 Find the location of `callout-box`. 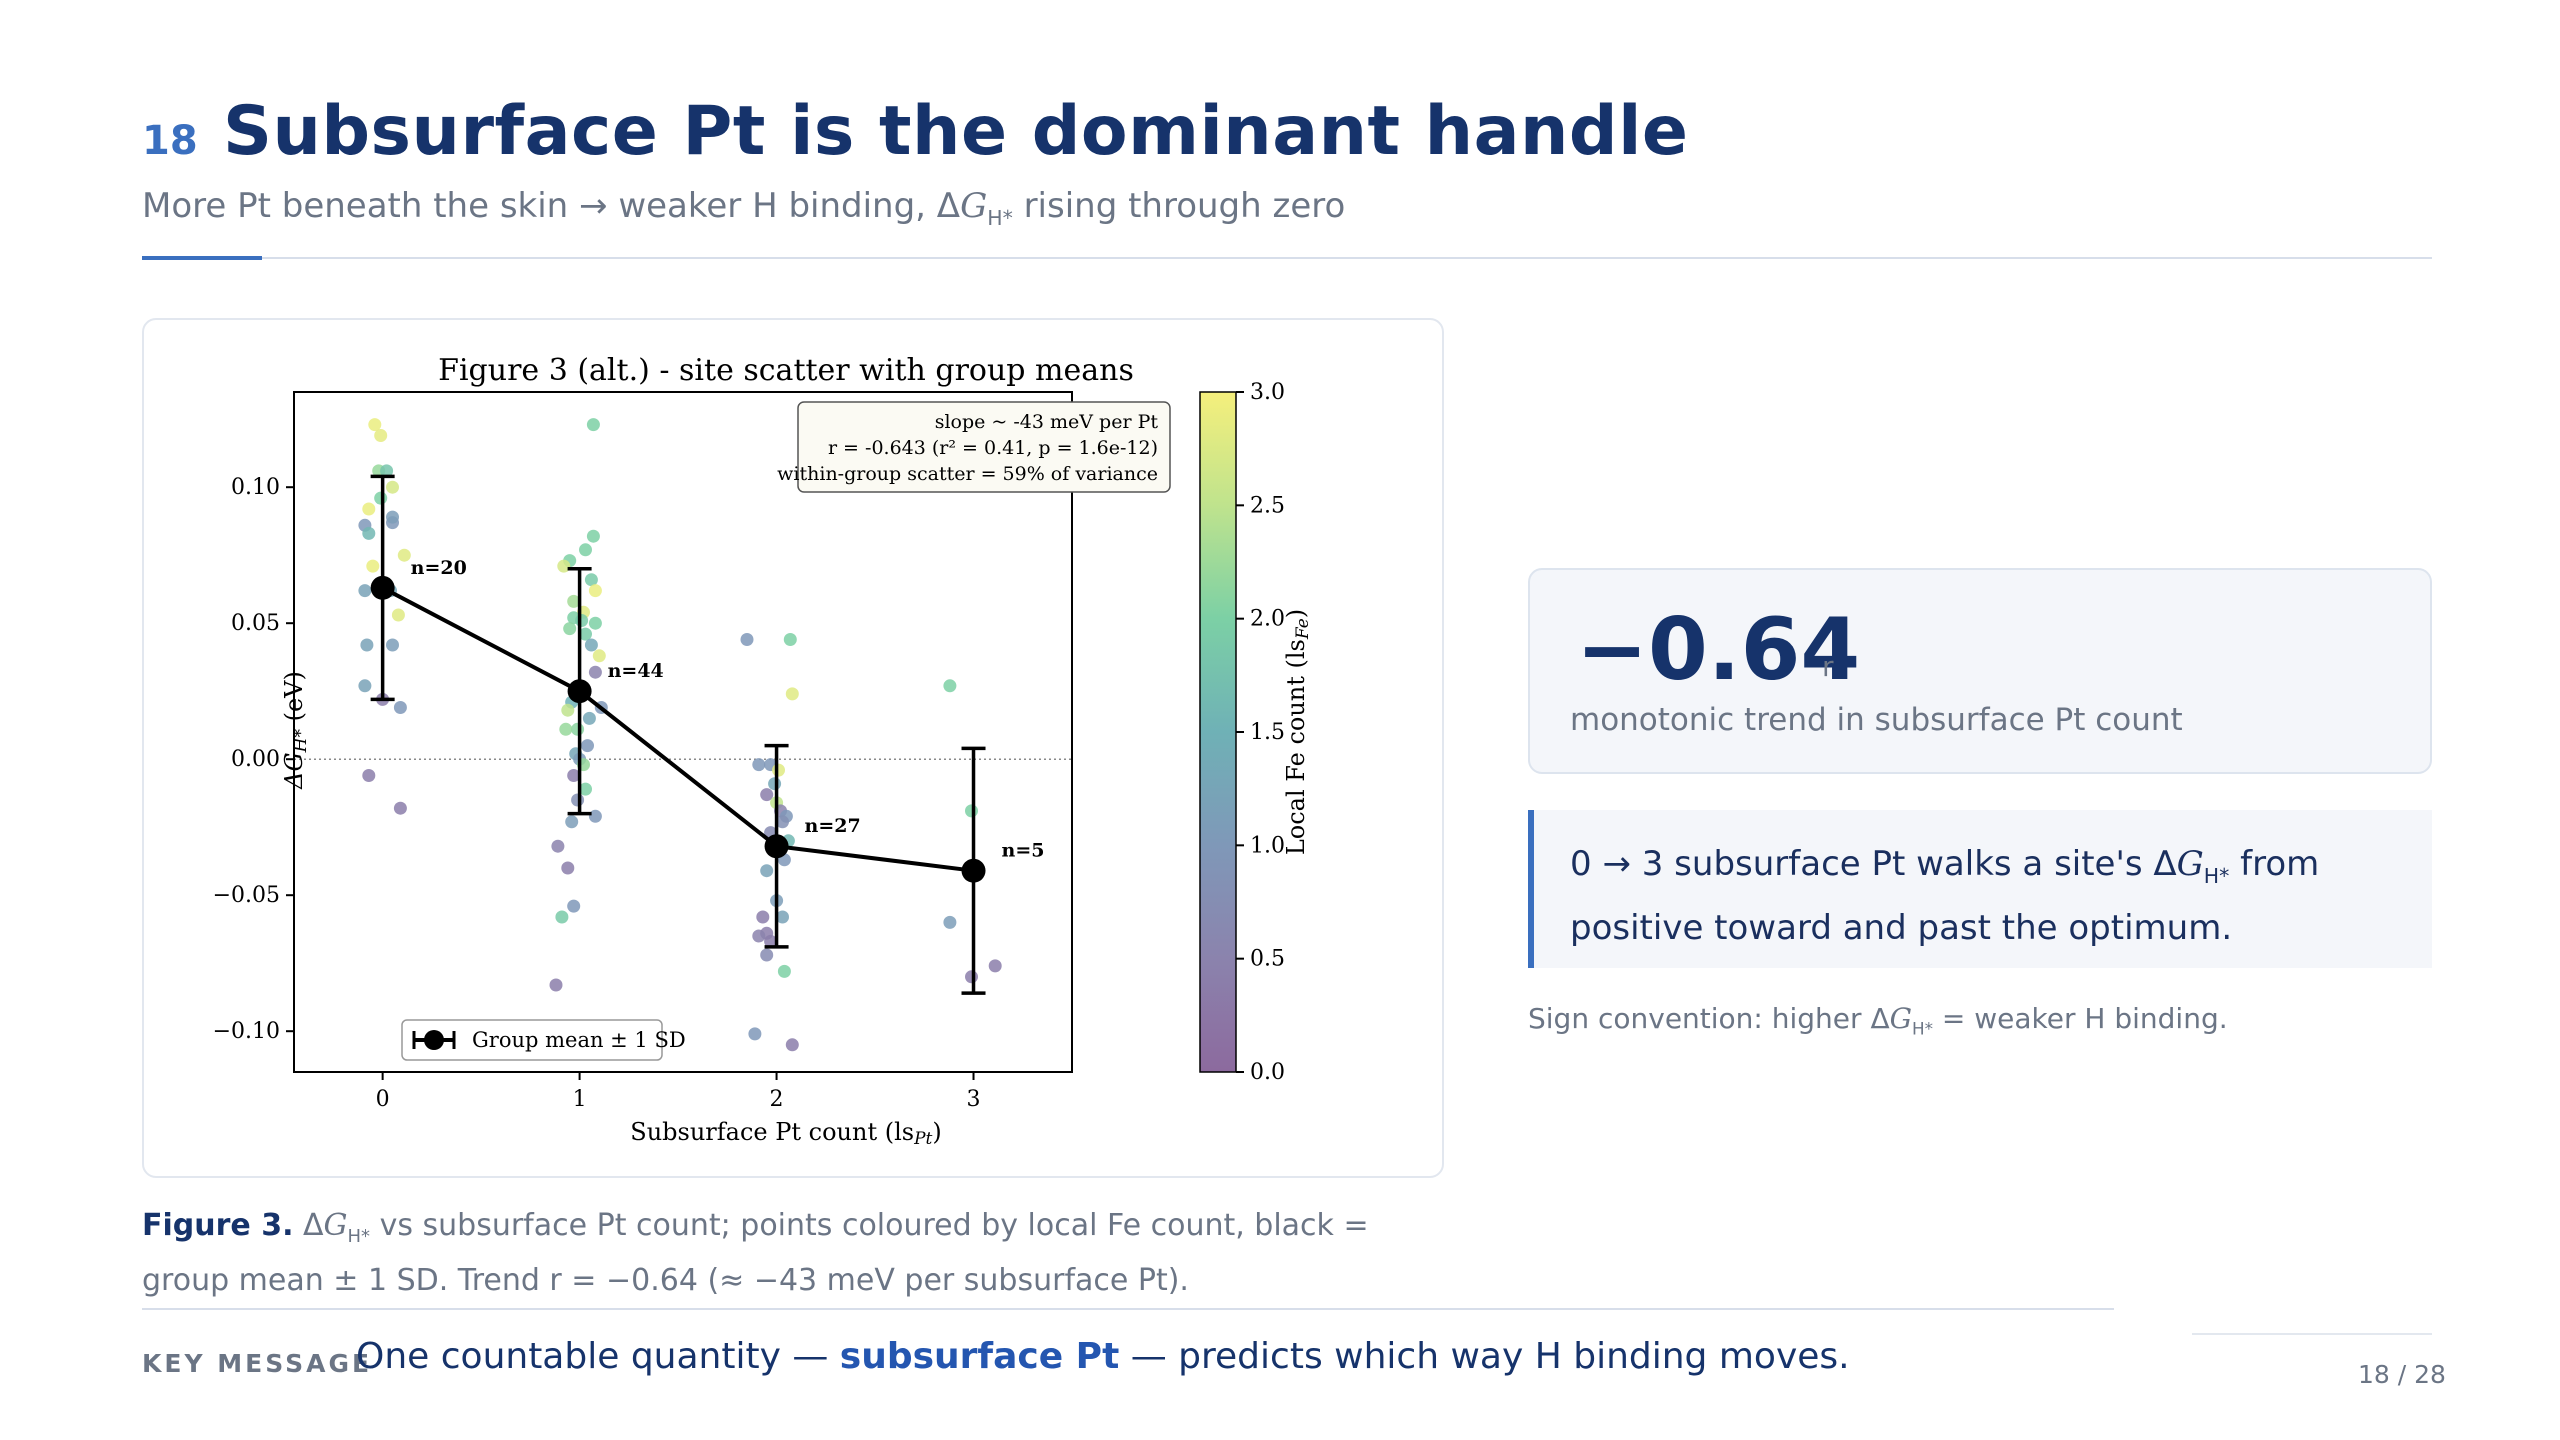

callout-box is located at coordinates (1980, 889).